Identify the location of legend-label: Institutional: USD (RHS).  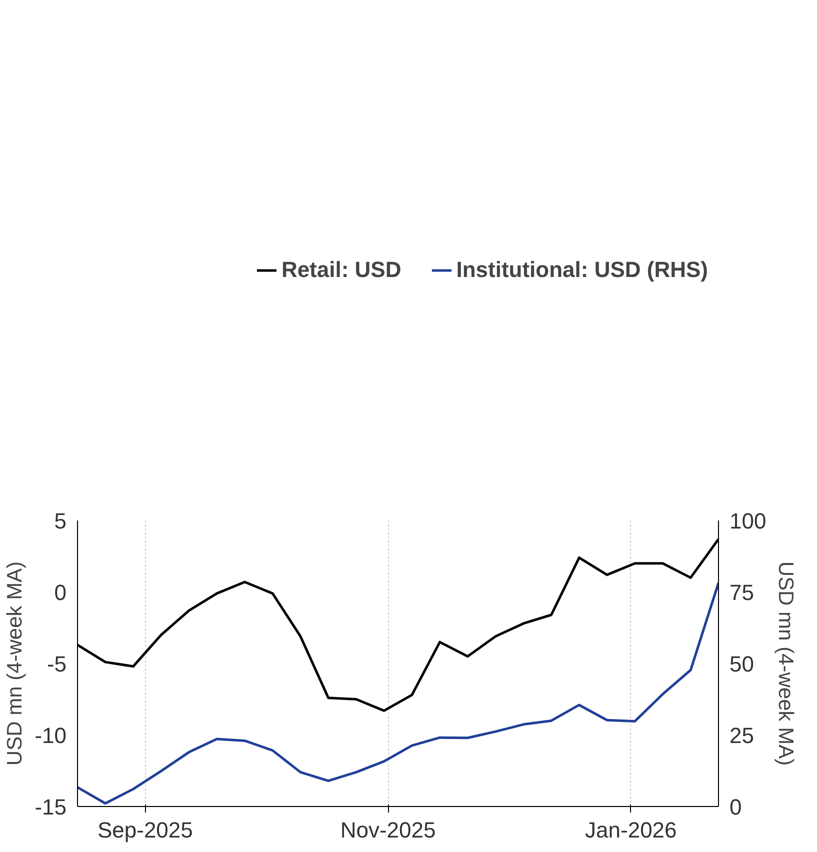
(582, 270).